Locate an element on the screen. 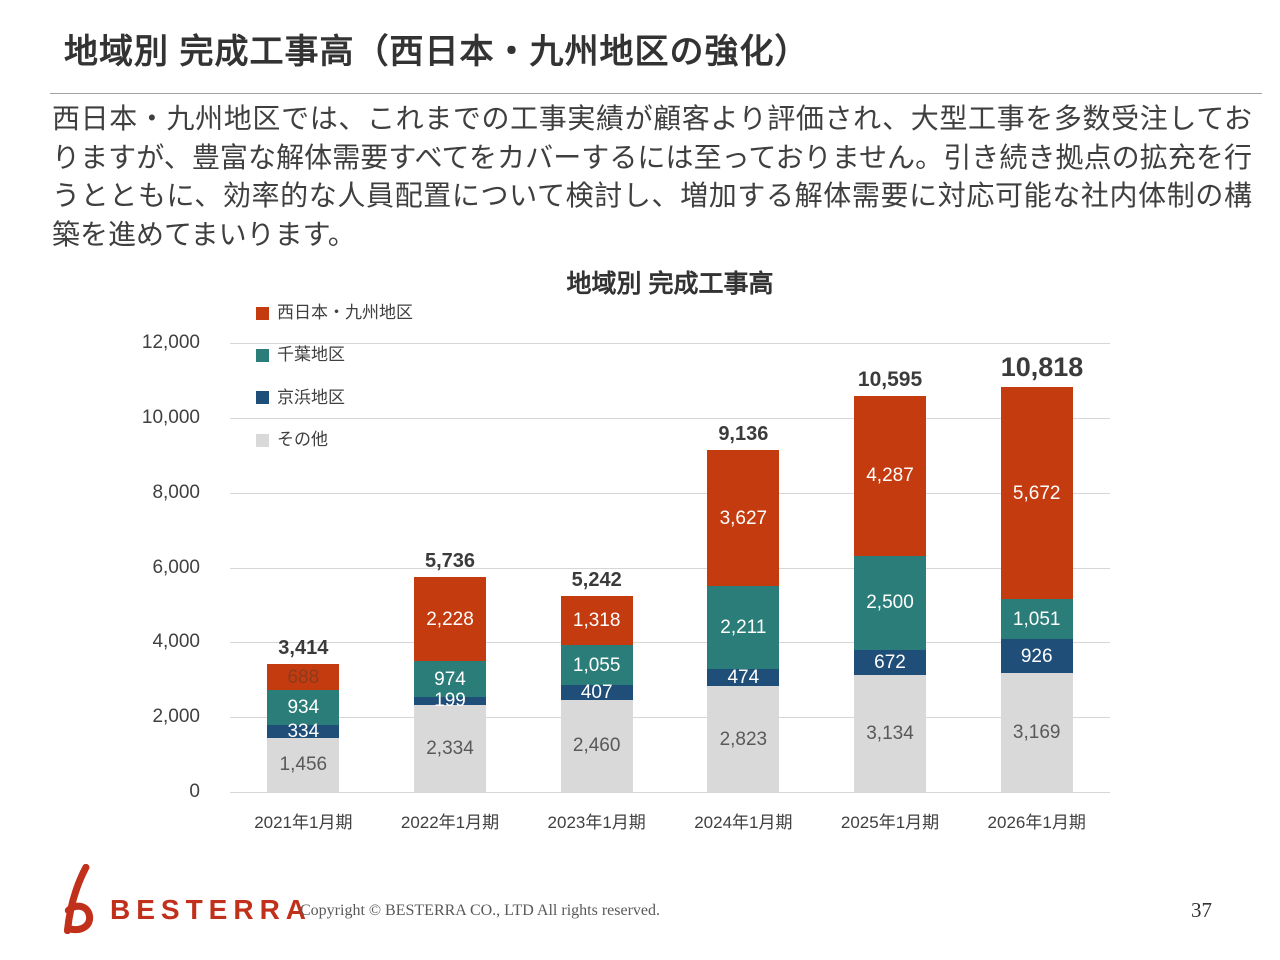 This screenshot has width=1280, height=960. bar-segment-value: 672 is located at coordinates (890, 662).